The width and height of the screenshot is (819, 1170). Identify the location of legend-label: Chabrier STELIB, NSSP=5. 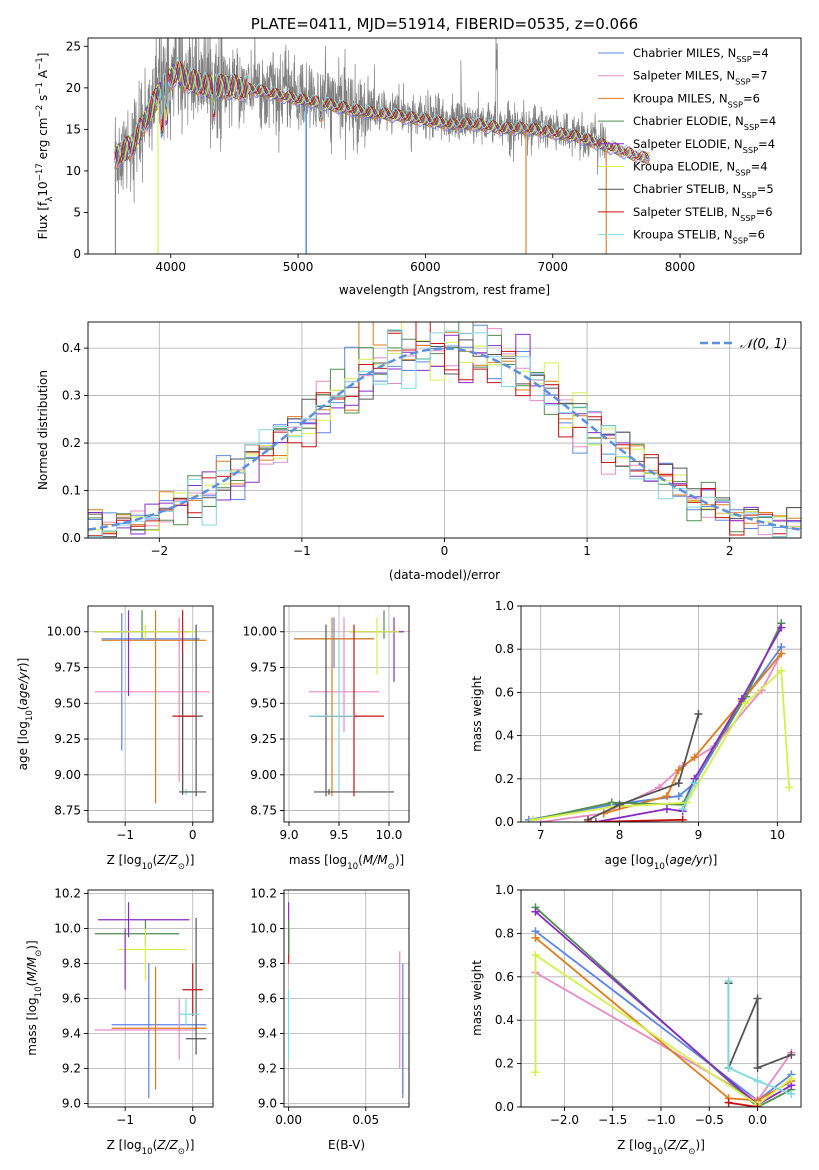
(703, 191).